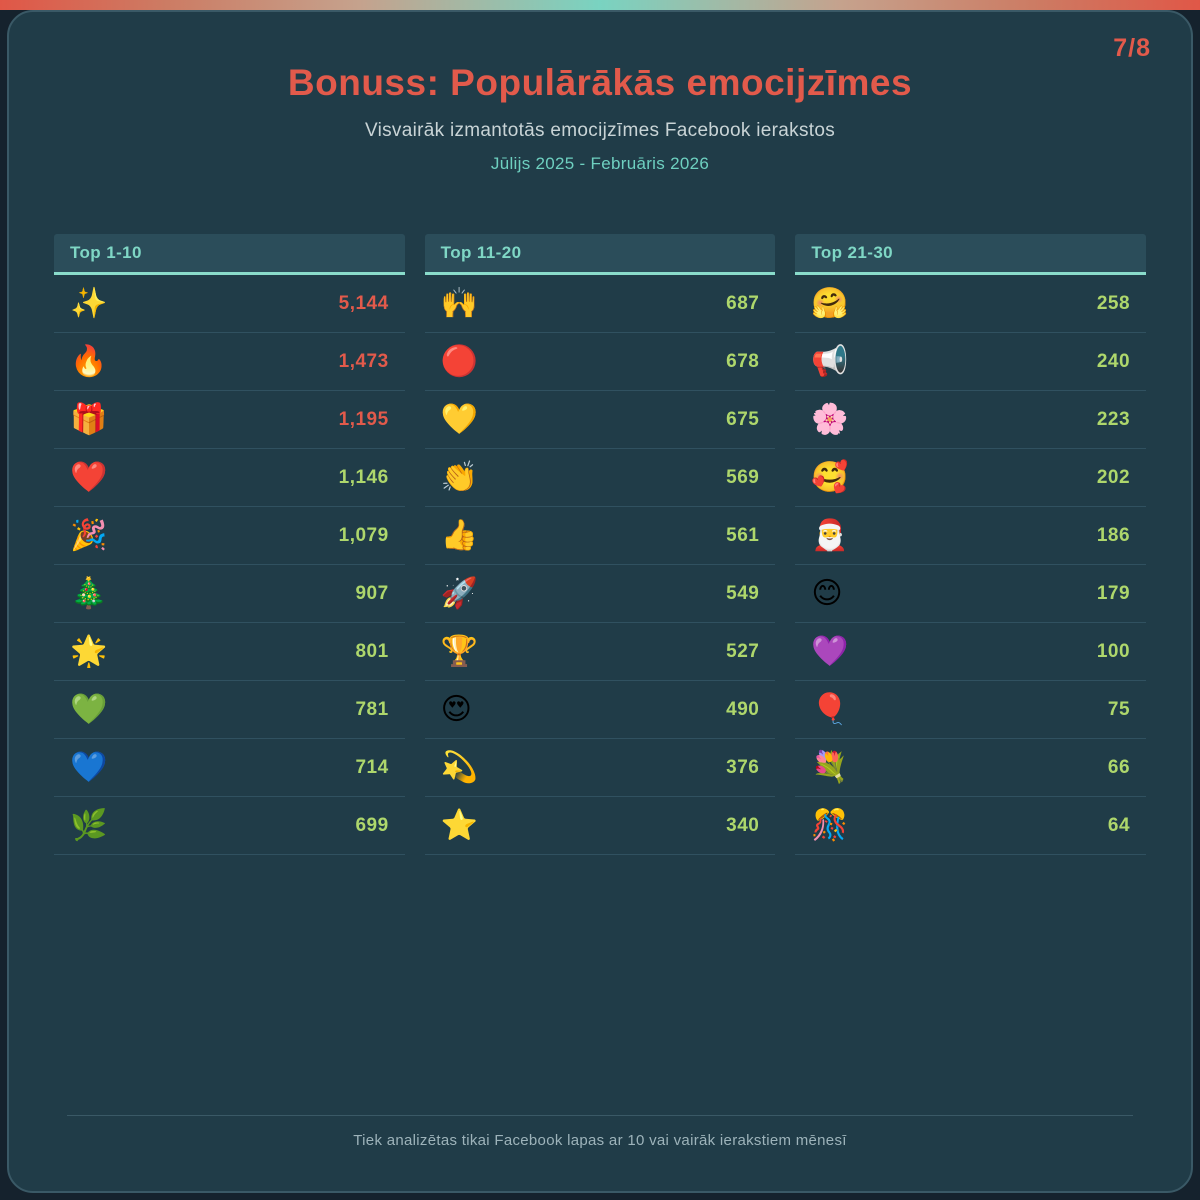  I want to click on table-row: 🎅 186, so click(971, 536).